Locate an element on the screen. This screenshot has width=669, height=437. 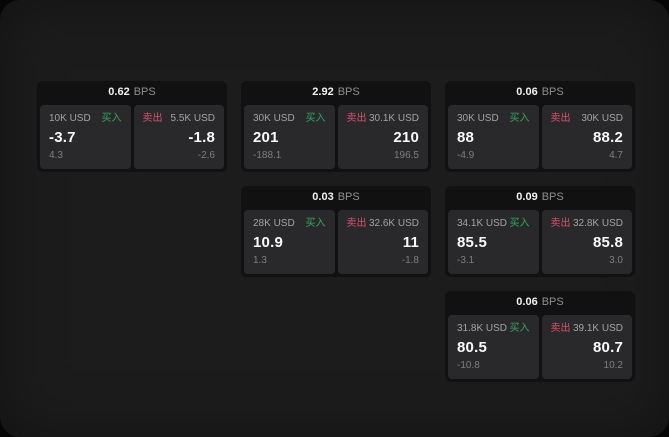
sell-pane-header: 卖出 30K USD is located at coordinates (587, 119).